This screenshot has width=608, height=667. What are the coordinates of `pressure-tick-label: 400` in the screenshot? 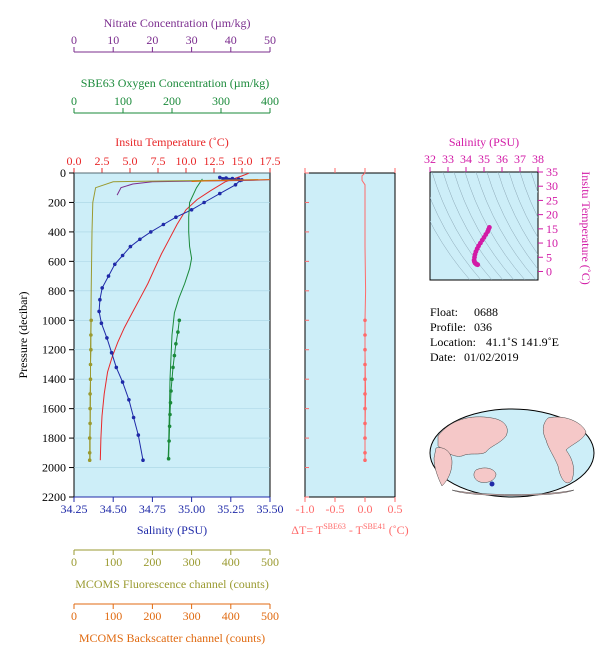 It's located at (57, 232).